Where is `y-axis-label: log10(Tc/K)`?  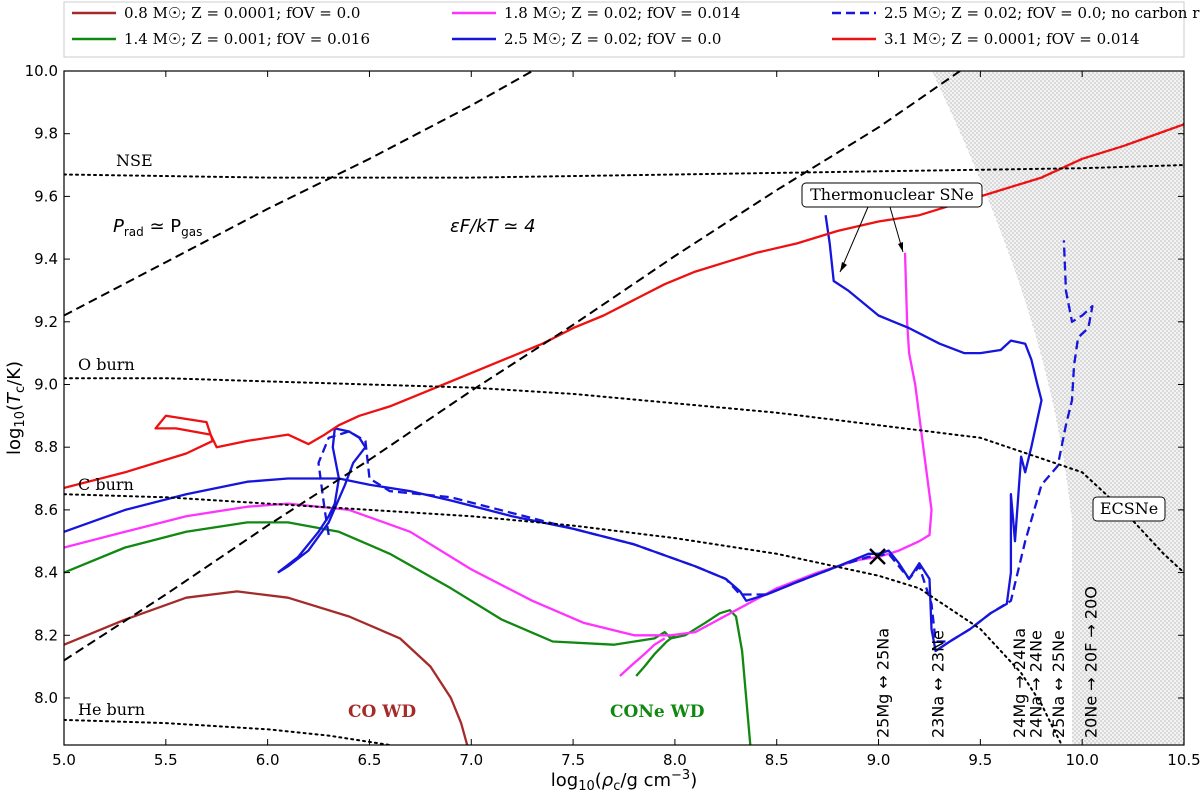
y-axis-label: log10(Tc/K) is located at coordinates (16, 408).